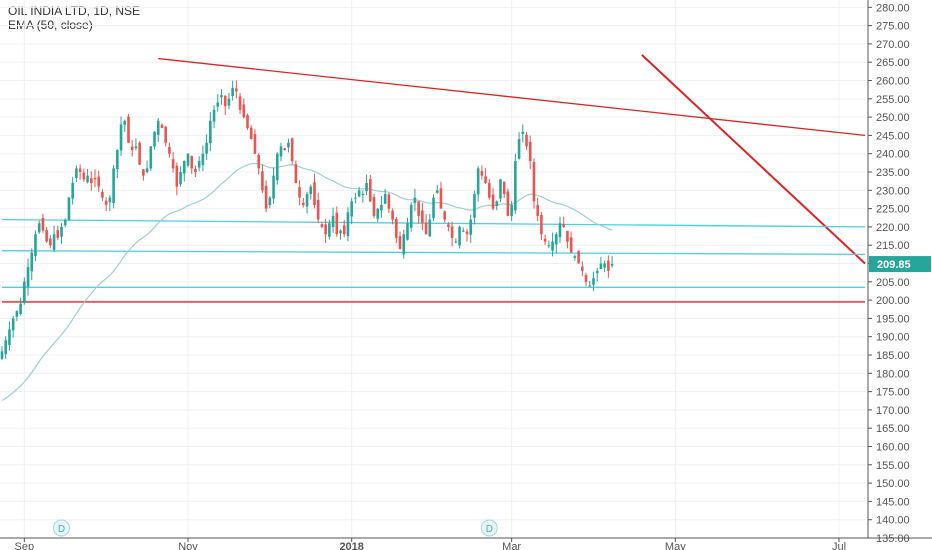 The height and width of the screenshot is (550, 932). I want to click on price-tick-label: 185.00, so click(893, 356).